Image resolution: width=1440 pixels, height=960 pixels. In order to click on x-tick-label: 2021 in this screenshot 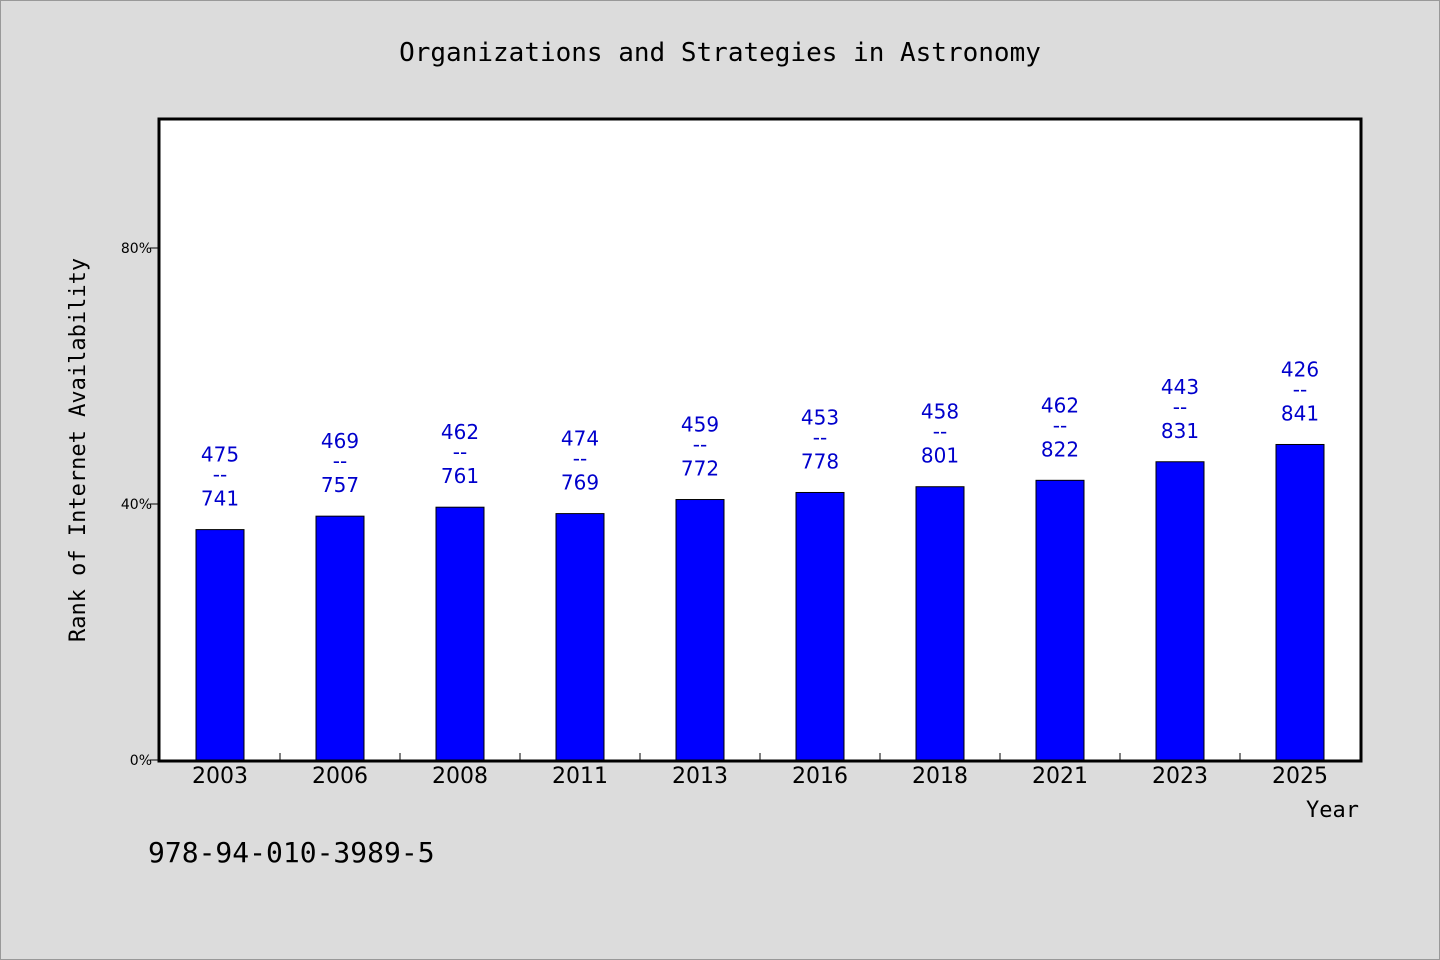, I will do `click(1060, 776)`.